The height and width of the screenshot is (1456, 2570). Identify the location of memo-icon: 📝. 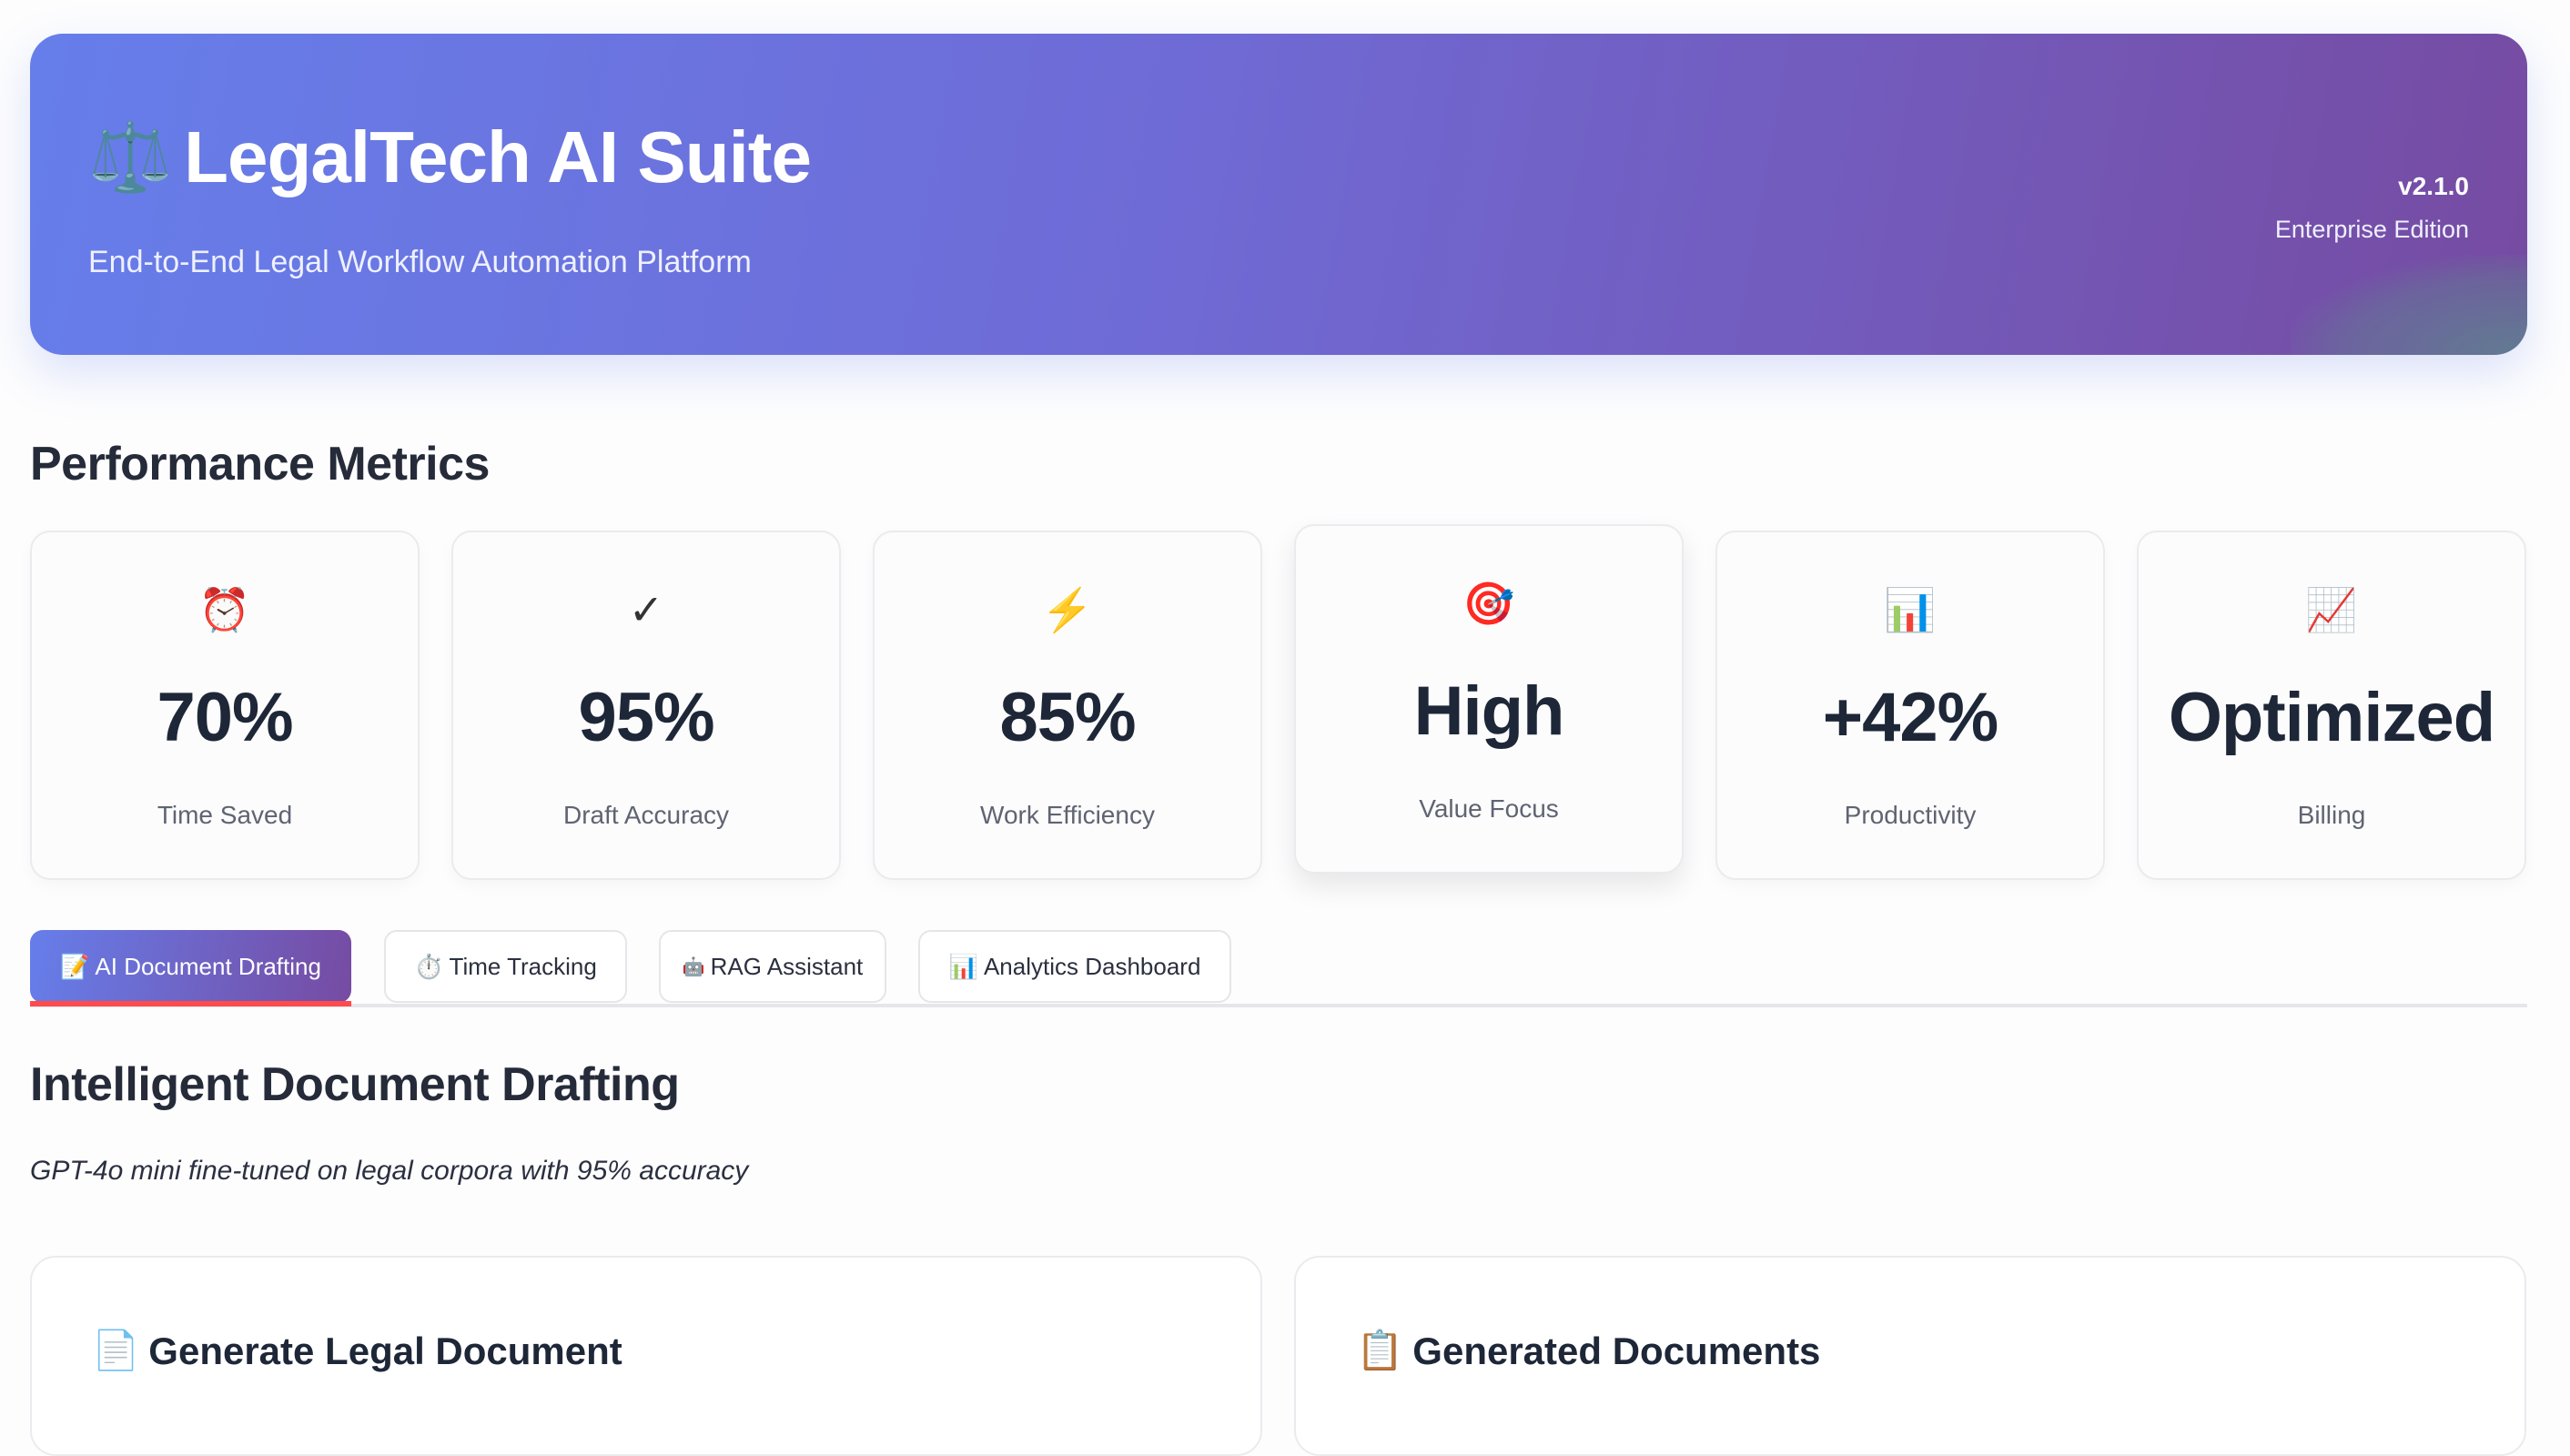
(75, 966).